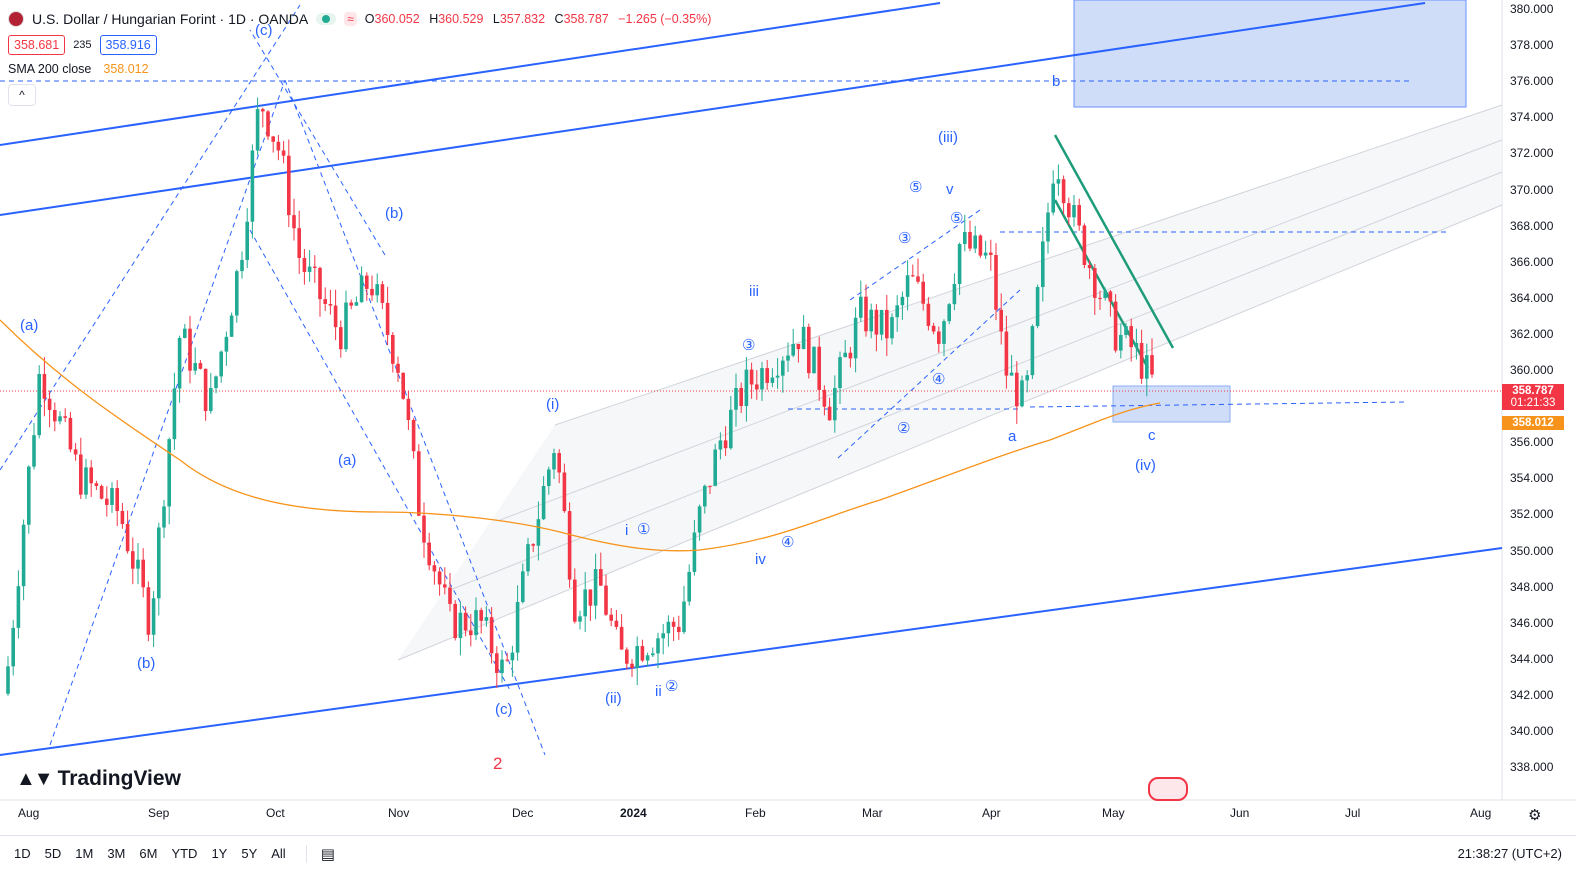  Describe the element at coordinates (84, 853) in the screenshot. I see `tf-1m: 1M` at that location.